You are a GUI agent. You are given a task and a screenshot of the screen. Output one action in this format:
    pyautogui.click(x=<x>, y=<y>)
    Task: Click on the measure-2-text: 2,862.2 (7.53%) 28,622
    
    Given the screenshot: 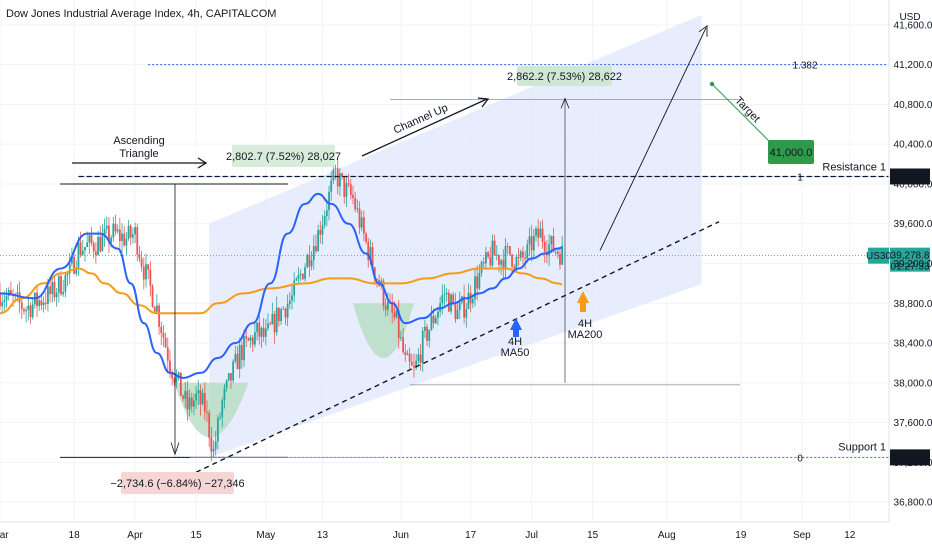 What is the action you would take?
    pyautogui.click(x=564, y=77)
    